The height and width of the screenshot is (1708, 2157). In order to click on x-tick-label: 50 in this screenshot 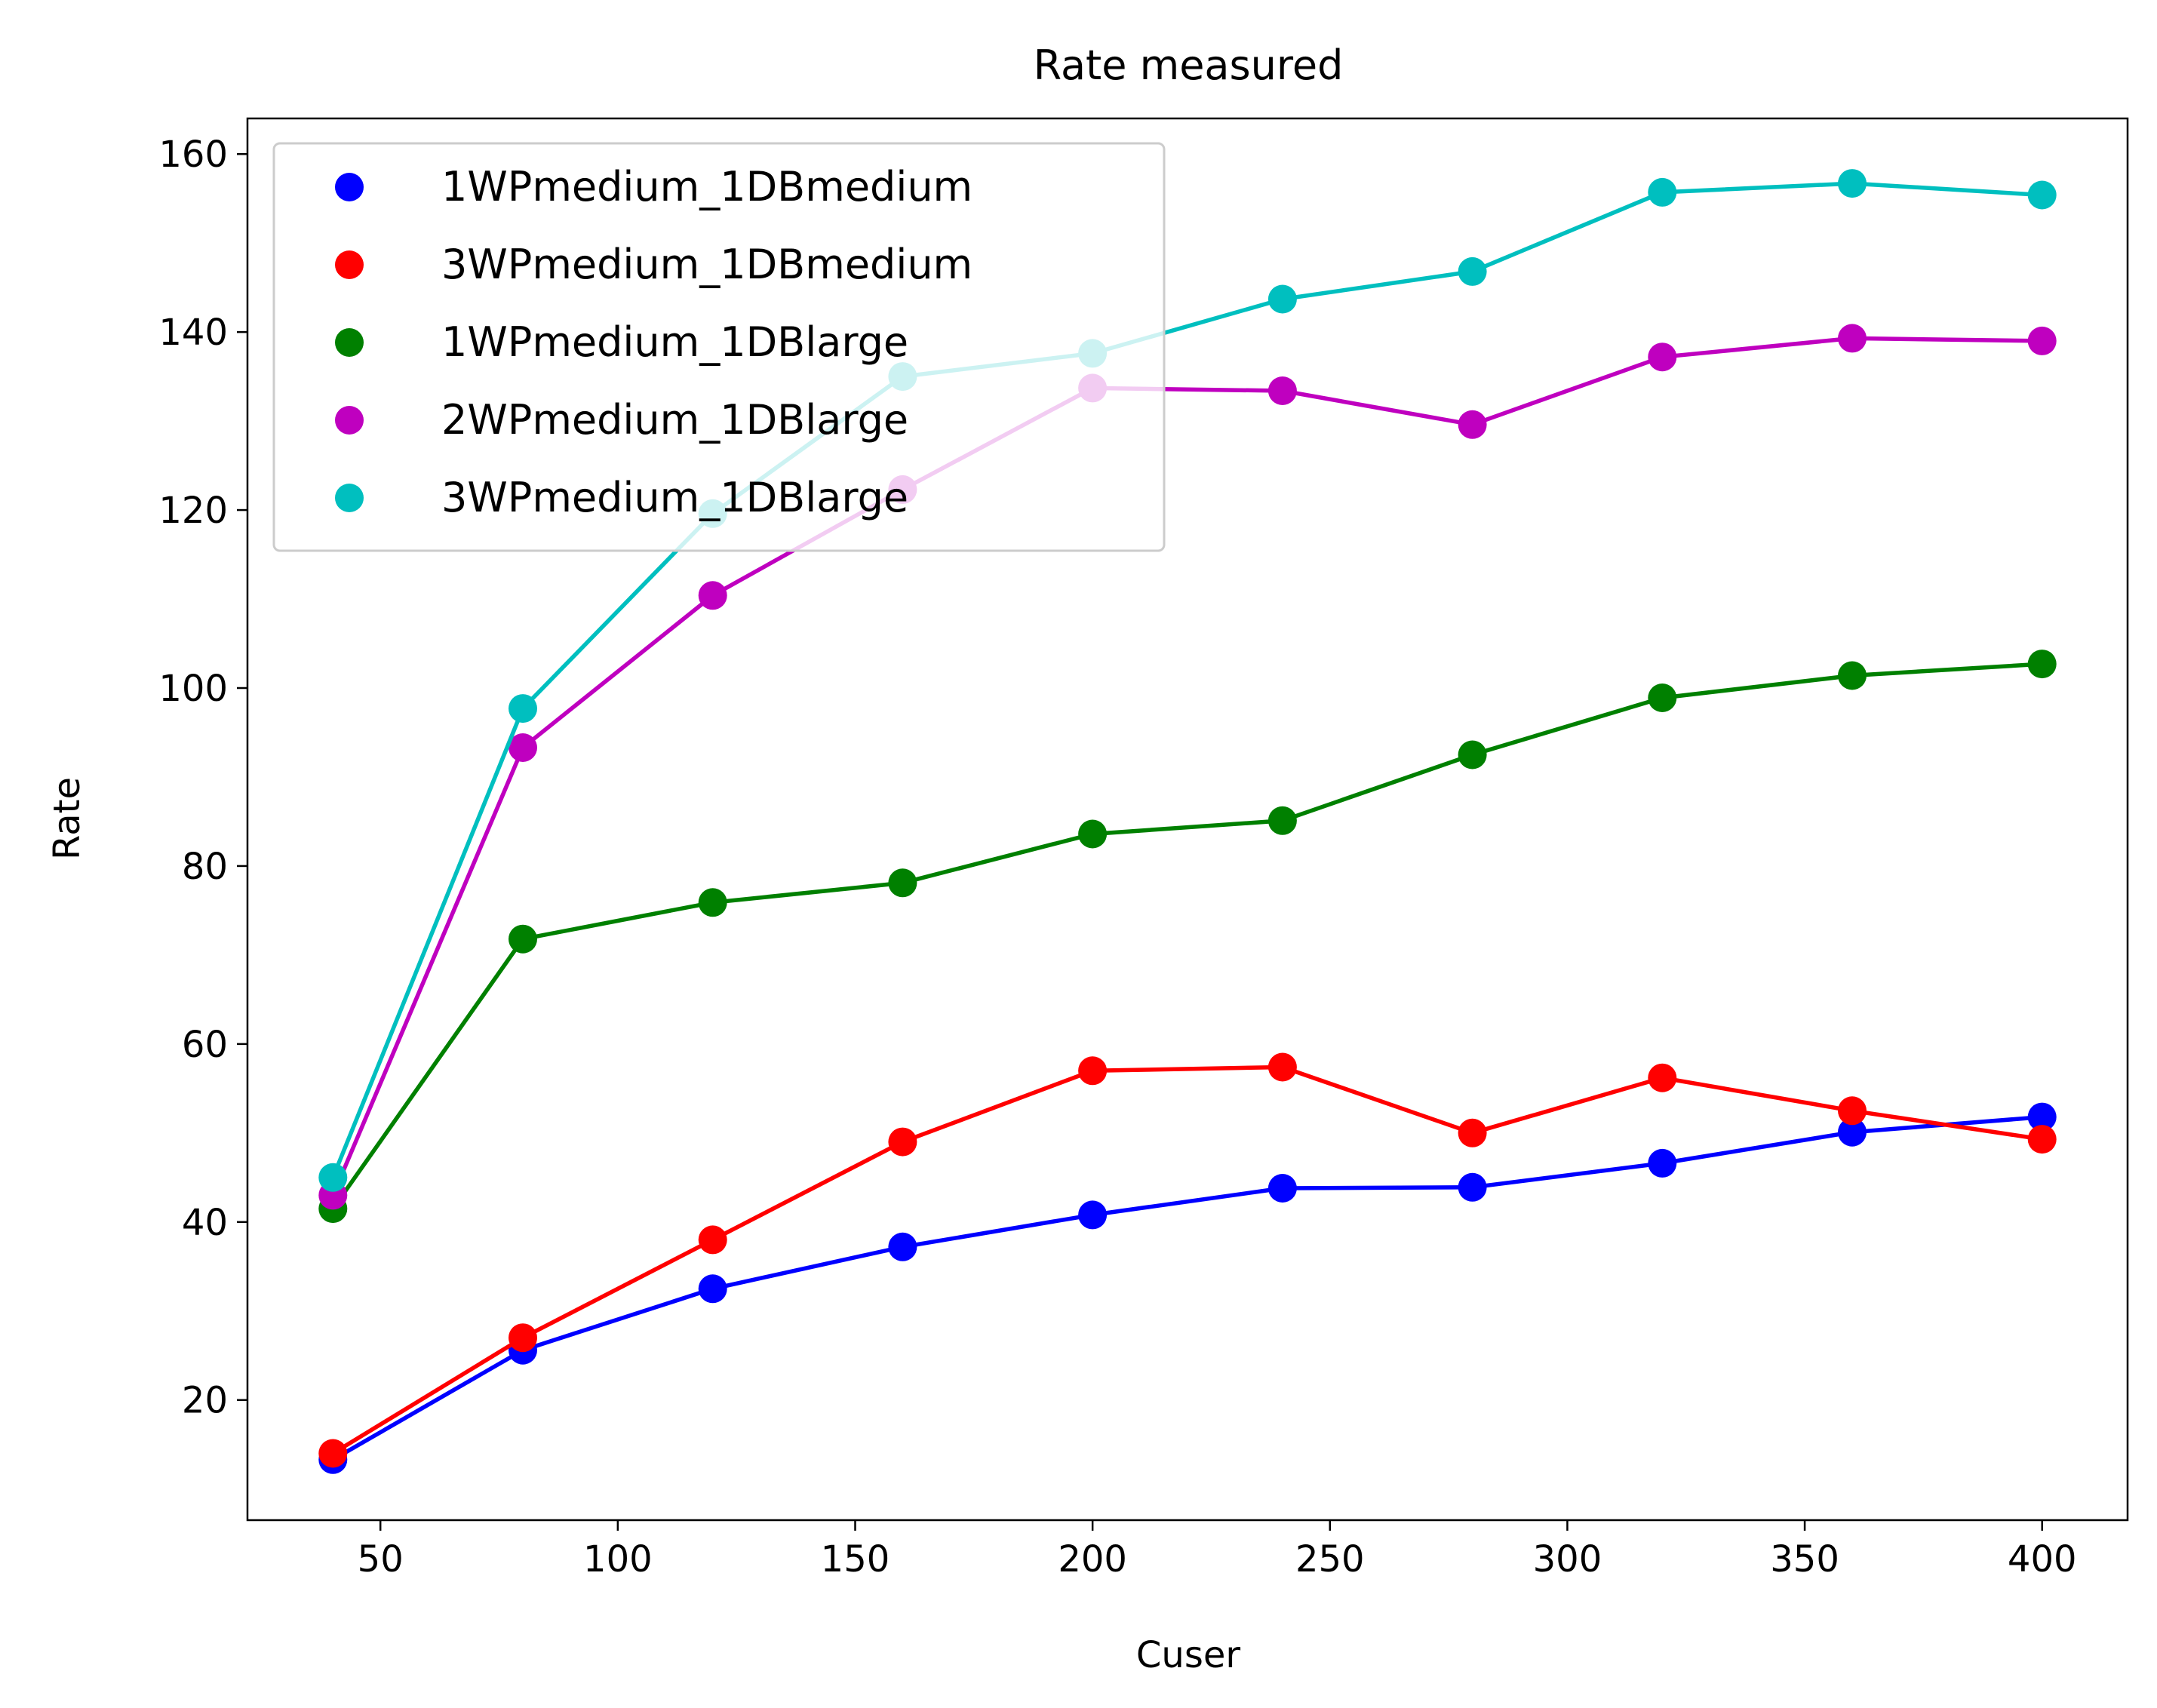, I will do `click(381, 1559)`.